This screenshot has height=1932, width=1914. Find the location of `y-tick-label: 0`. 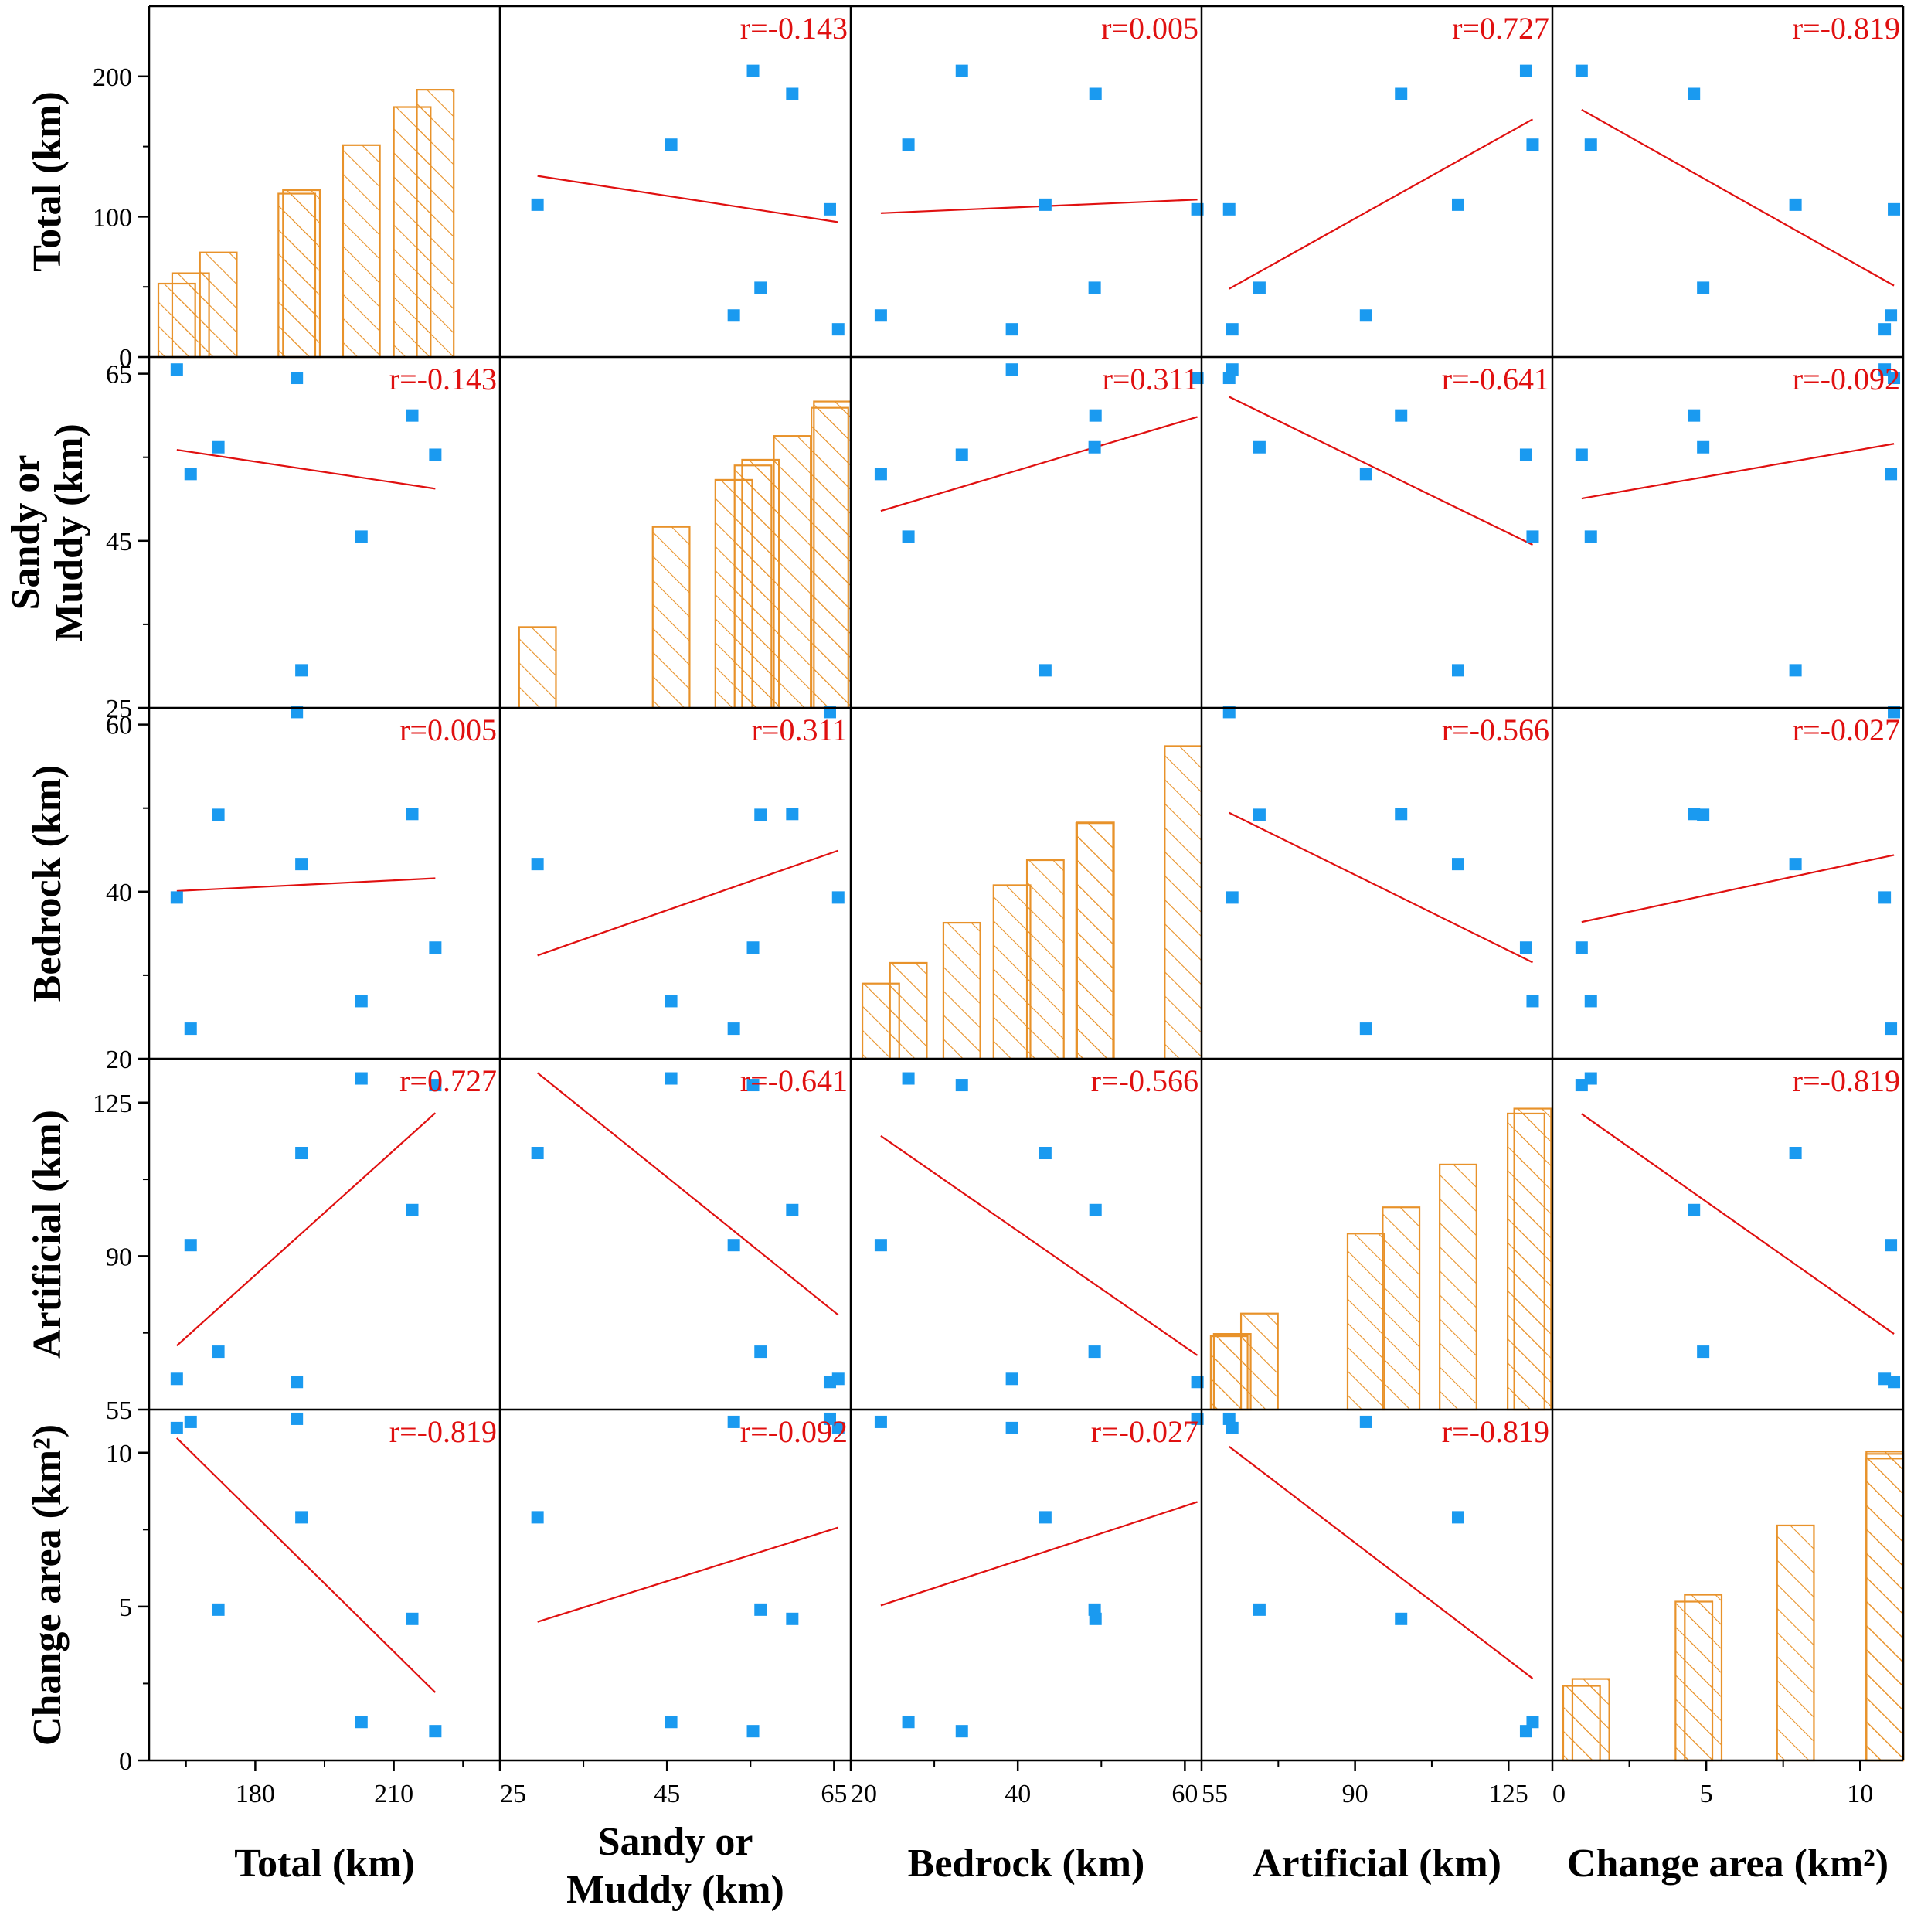

y-tick-label: 0 is located at coordinates (125, 358).